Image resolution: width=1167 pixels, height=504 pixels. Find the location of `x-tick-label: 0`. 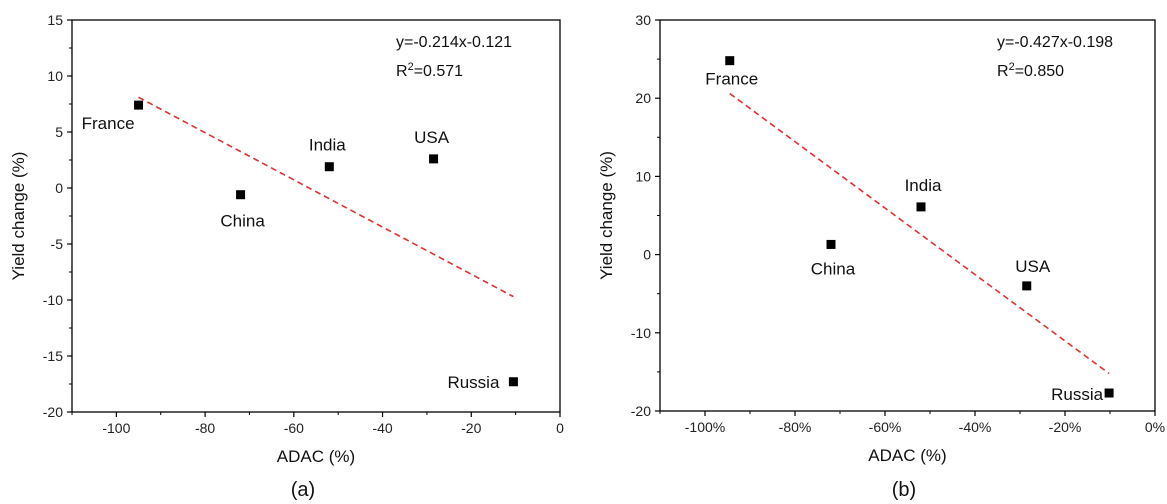

x-tick-label: 0 is located at coordinates (560, 428).